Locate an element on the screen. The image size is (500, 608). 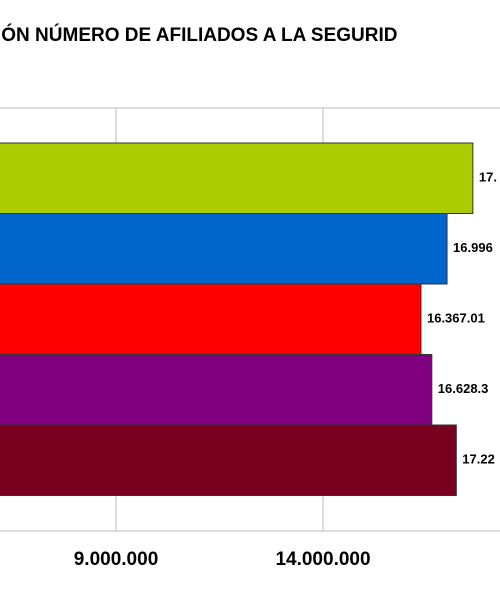
data-label: 17.22 is located at coordinates (478, 459).